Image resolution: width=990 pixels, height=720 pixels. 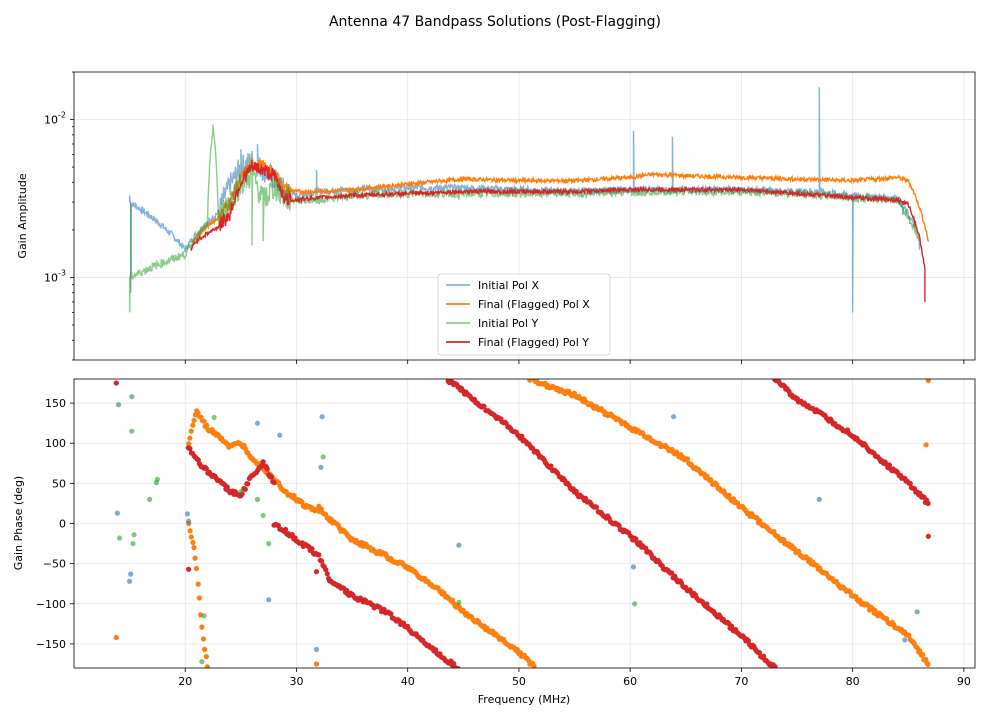 I want to click on phase-y-axis-label: Gain Phase (deg), so click(x=18, y=523).